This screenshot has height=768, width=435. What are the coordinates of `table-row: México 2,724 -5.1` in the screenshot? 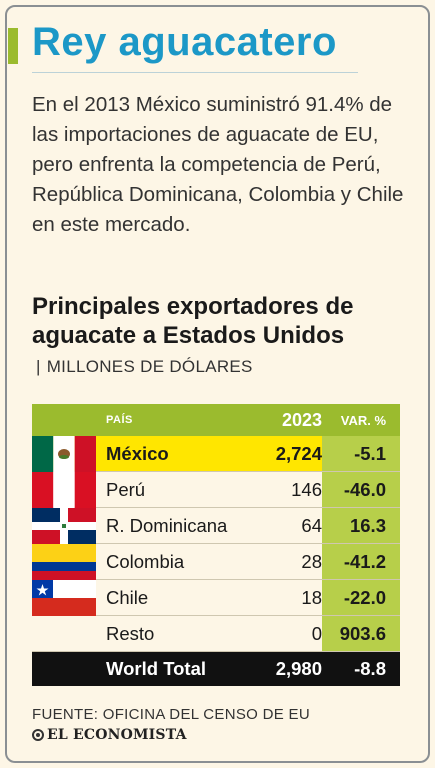 It's located at (216, 453).